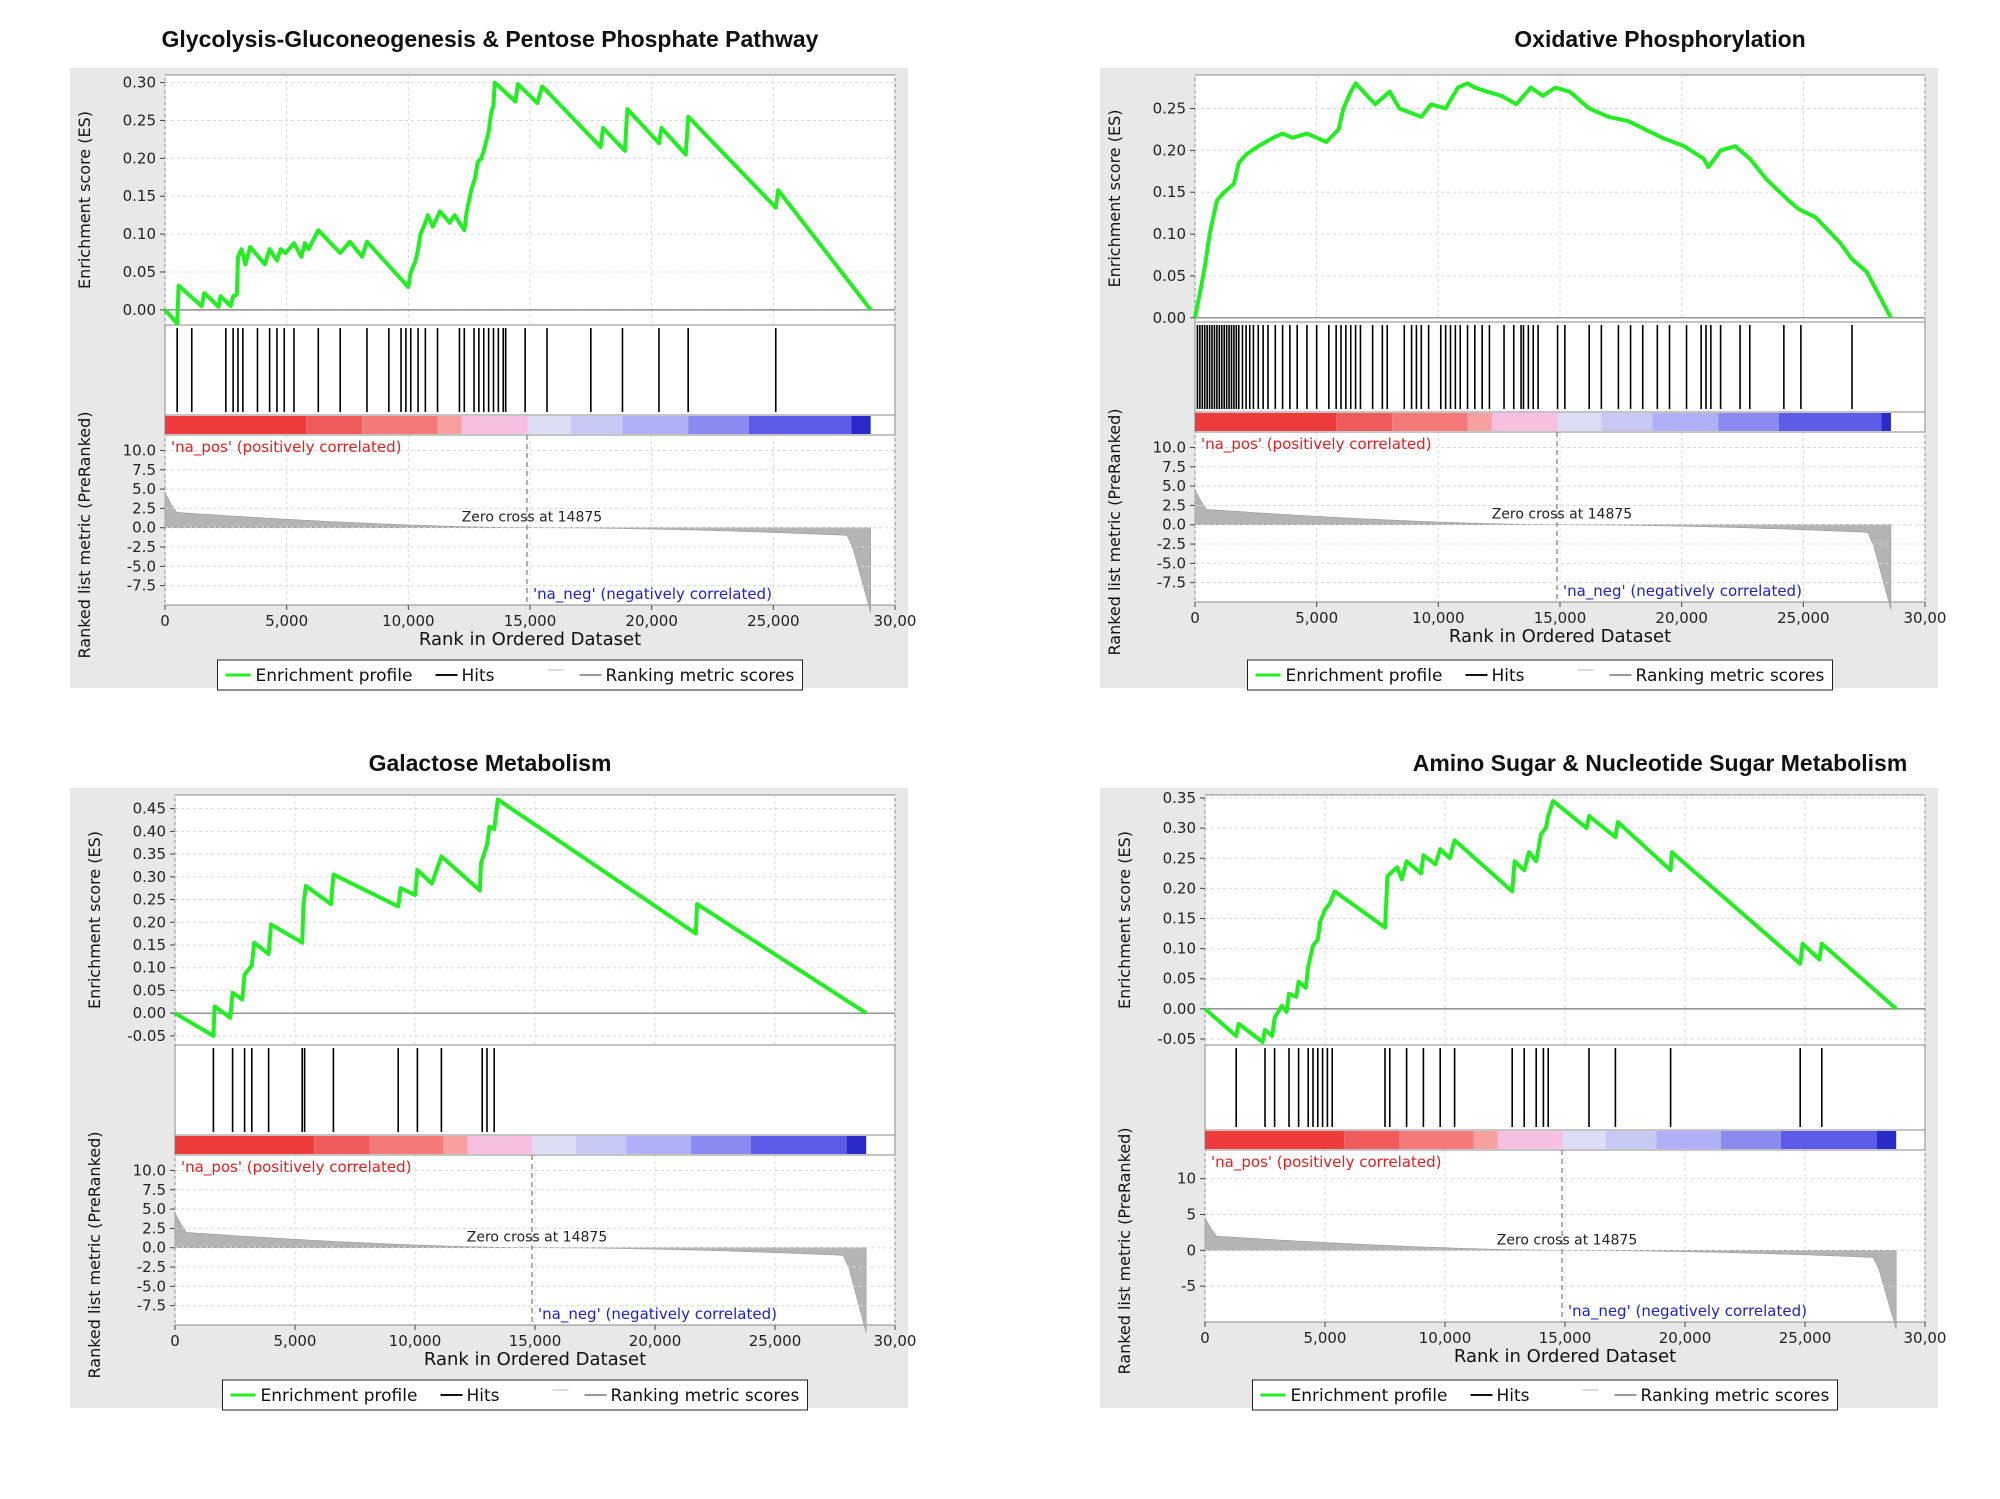  What do you see at coordinates (652, 594) in the screenshot?
I see `neg-correlated-label: 'na_neg' (negatively correlated)` at bounding box center [652, 594].